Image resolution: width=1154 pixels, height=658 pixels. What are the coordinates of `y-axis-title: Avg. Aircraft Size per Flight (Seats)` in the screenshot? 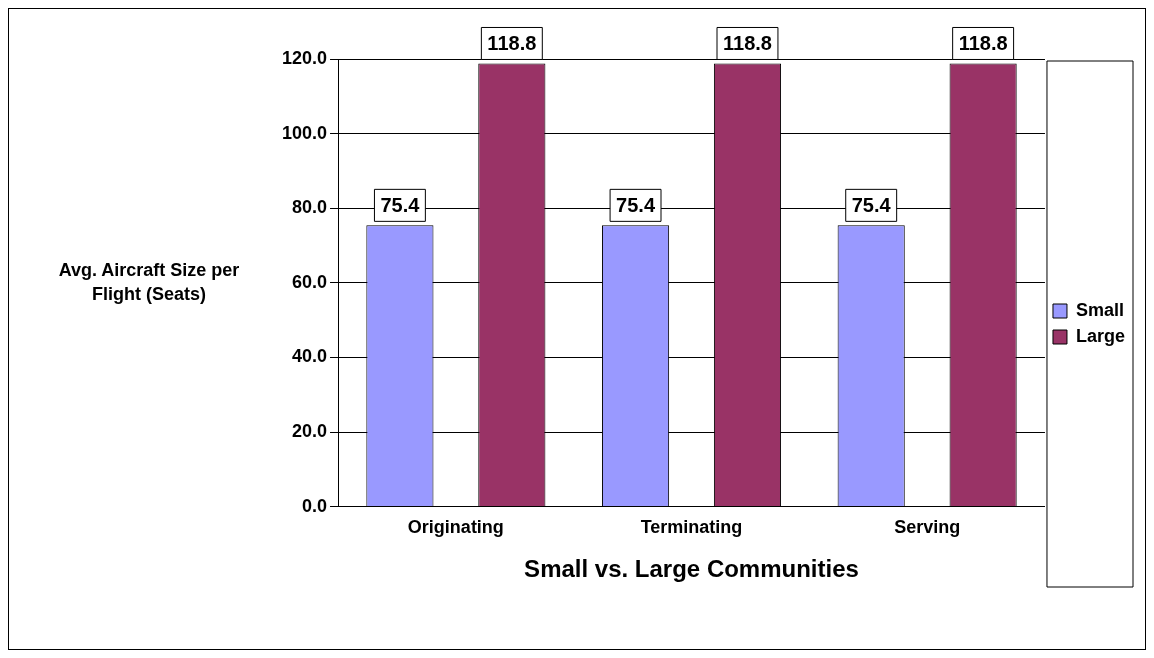 It's located at (149, 281).